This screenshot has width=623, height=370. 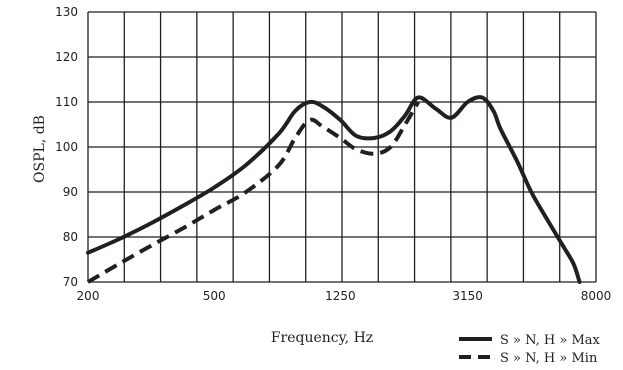 What do you see at coordinates (88, 296) in the screenshot?
I see `x-tick-label: 200` at bounding box center [88, 296].